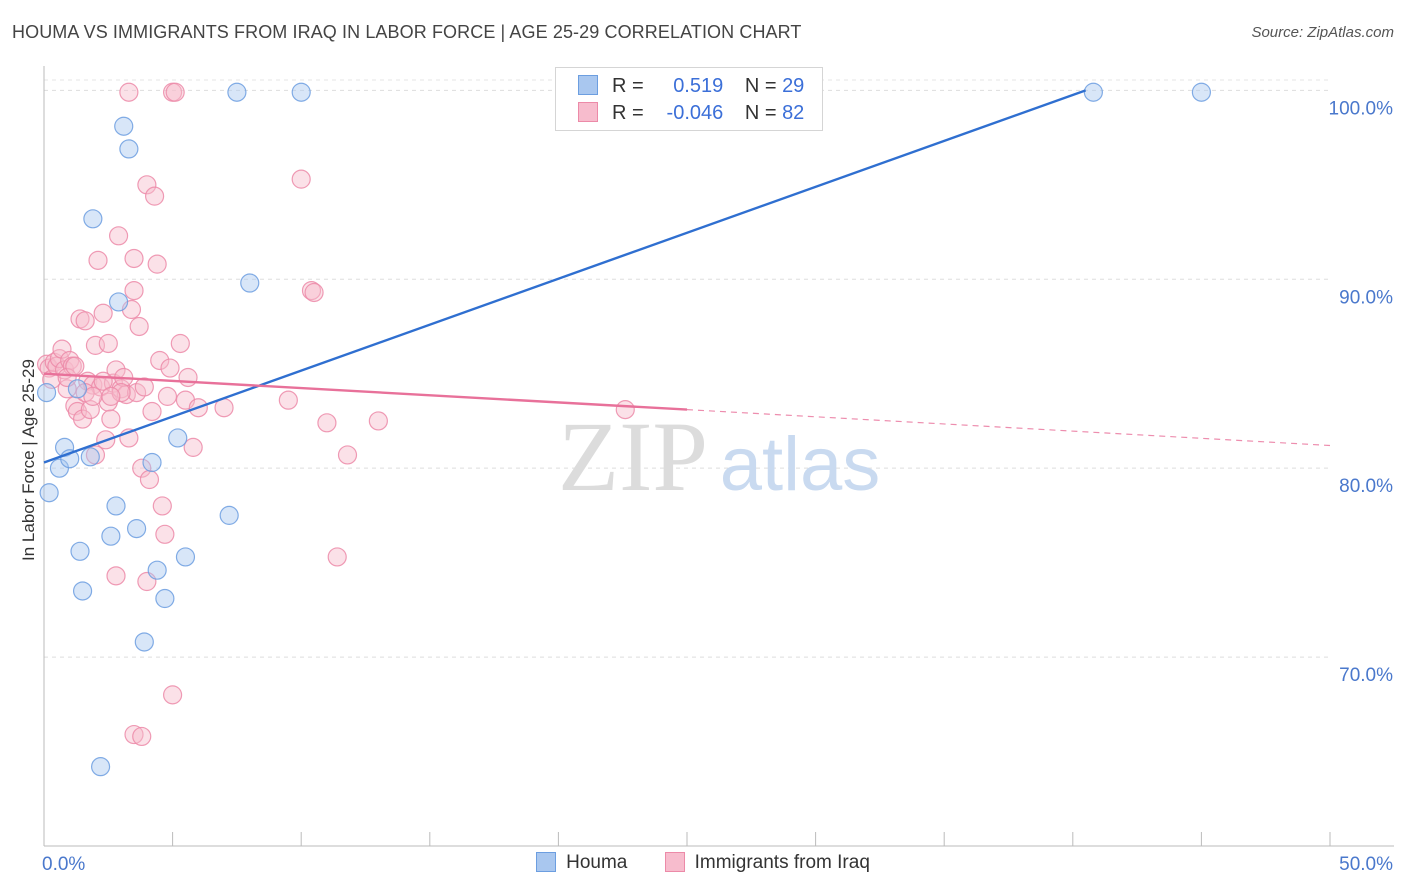 The width and height of the screenshot is (1406, 892). What do you see at coordinates (793, 113) in the screenshot?
I see `n-value: 82` at bounding box center [793, 113].